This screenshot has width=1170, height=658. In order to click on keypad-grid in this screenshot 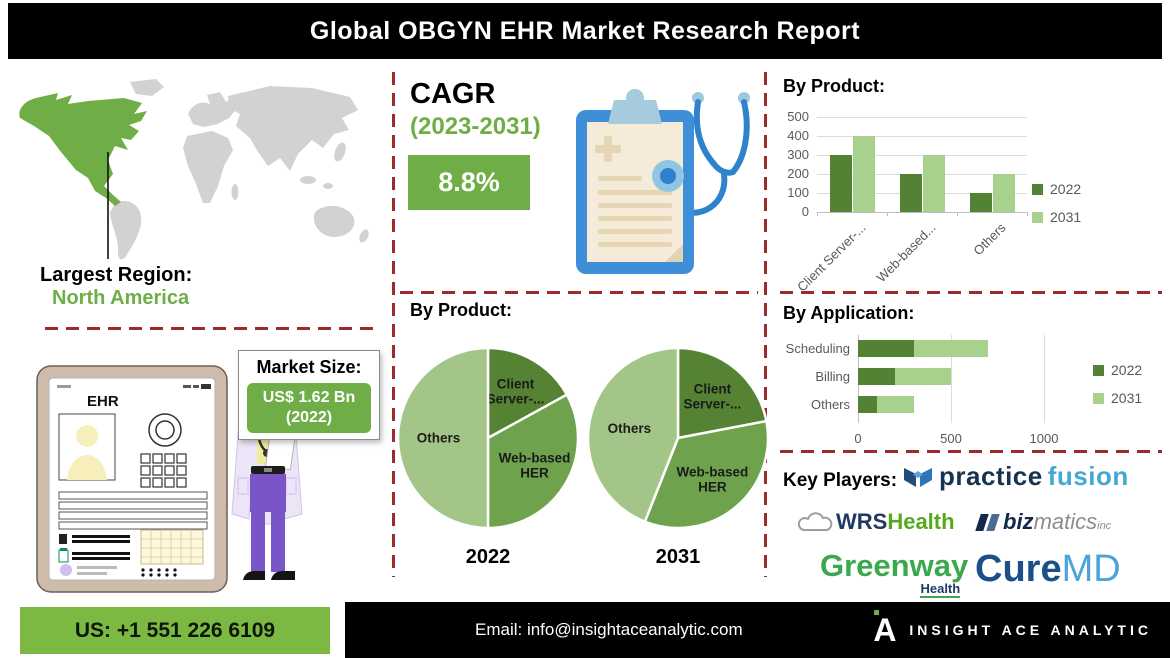, I will do `click(163, 470)`.